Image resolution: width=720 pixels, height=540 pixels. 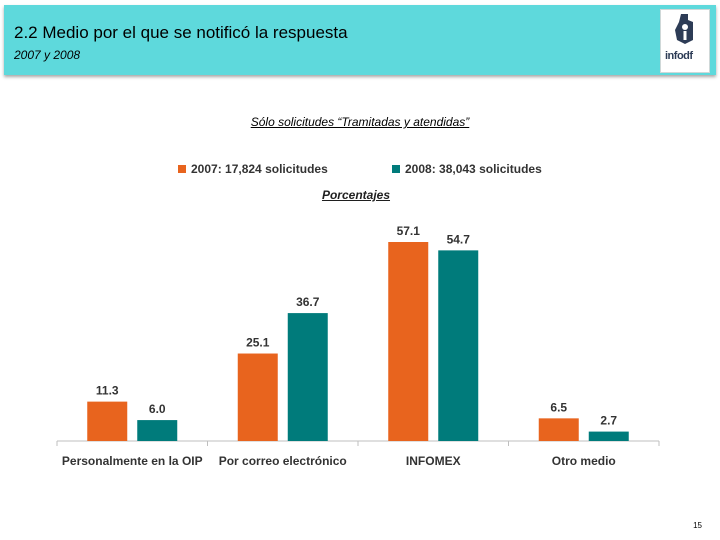 I want to click on chart-subtitle: Porcentajes, so click(x=356, y=195).